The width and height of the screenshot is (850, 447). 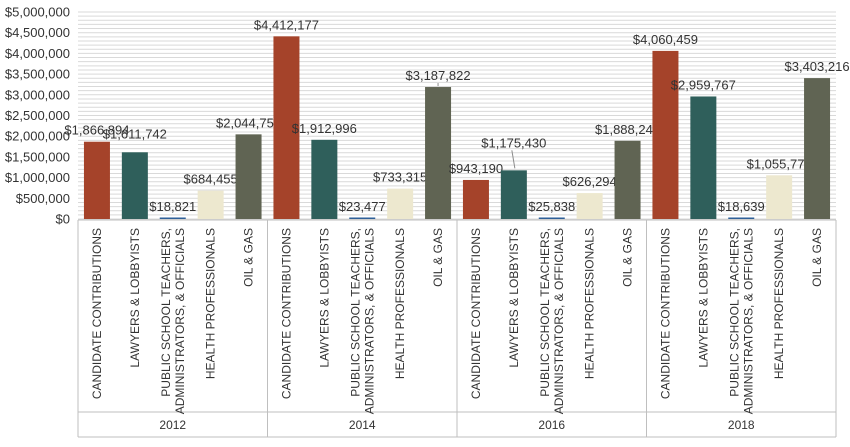 What do you see at coordinates (37, 32) in the screenshot?
I see `y-tick-label: $4,500,000` at bounding box center [37, 32].